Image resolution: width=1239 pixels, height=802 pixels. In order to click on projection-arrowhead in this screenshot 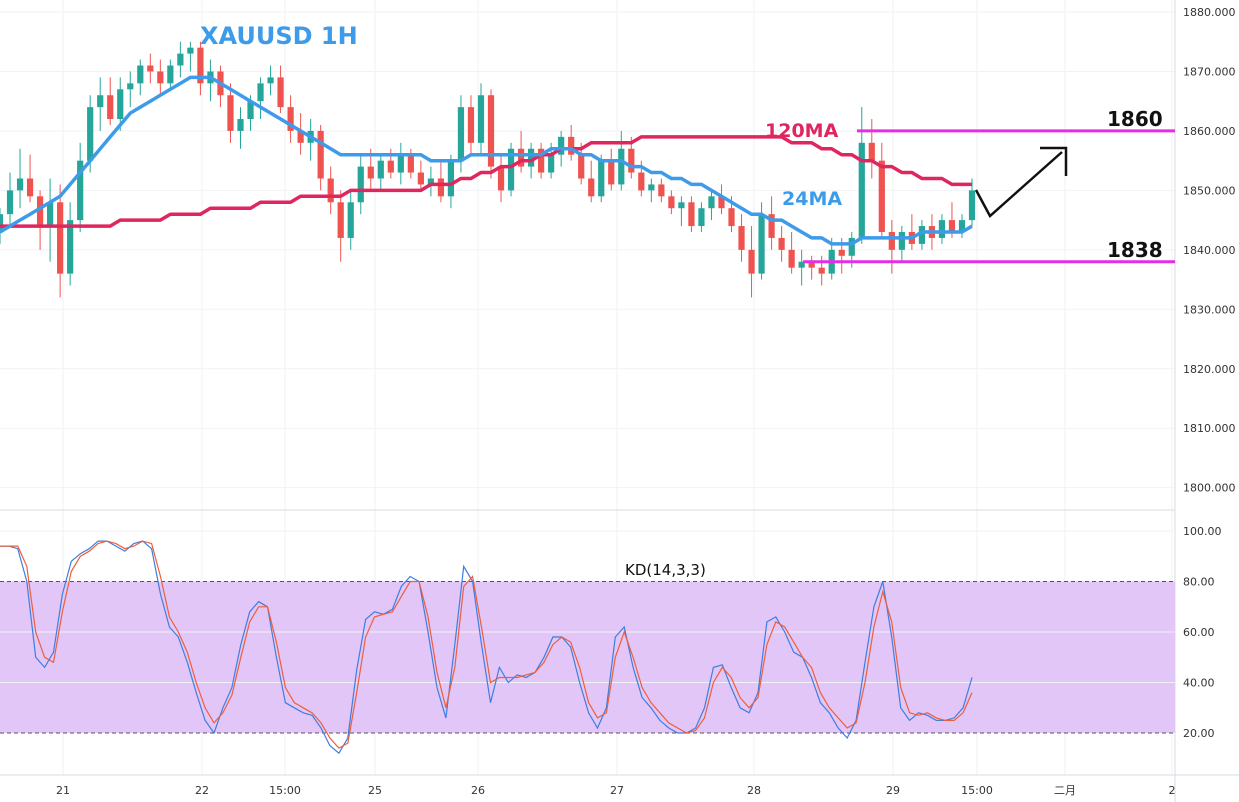, I will do `click(1054, 161)`.